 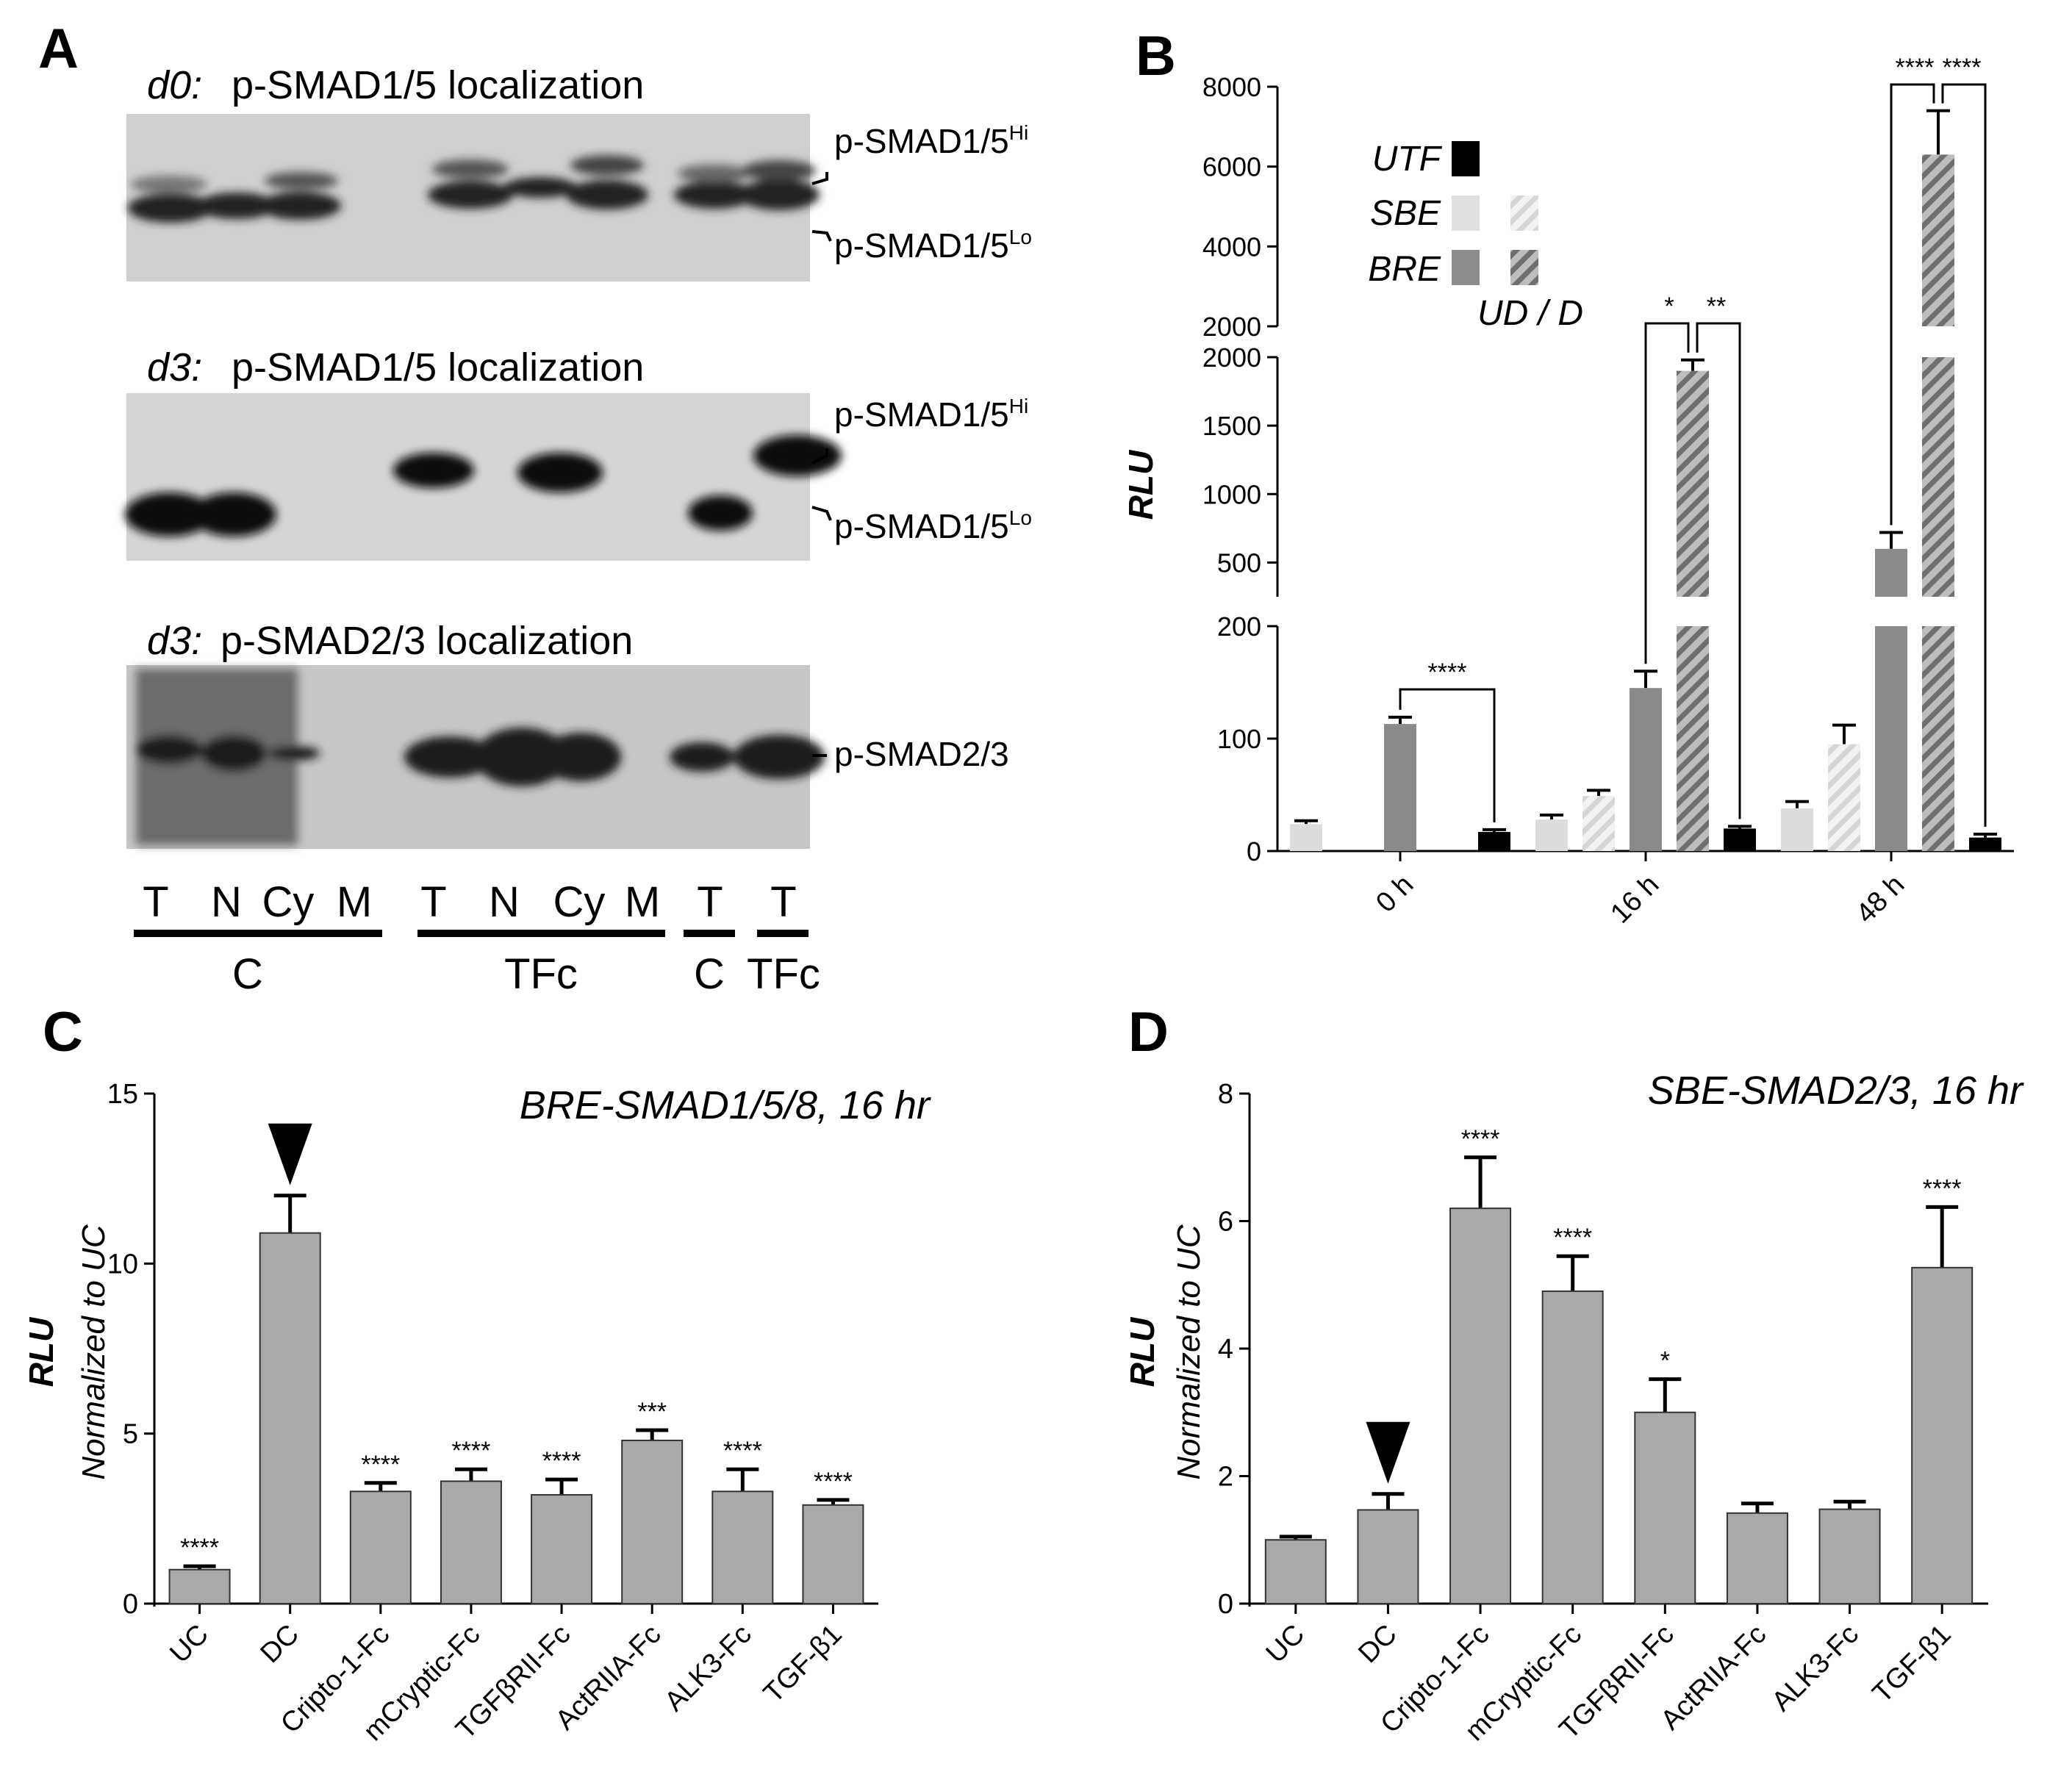 What do you see at coordinates (438, 367) in the screenshot?
I see `blot-2-title-text: p-SMAD1/5 localization` at bounding box center [438, 367].